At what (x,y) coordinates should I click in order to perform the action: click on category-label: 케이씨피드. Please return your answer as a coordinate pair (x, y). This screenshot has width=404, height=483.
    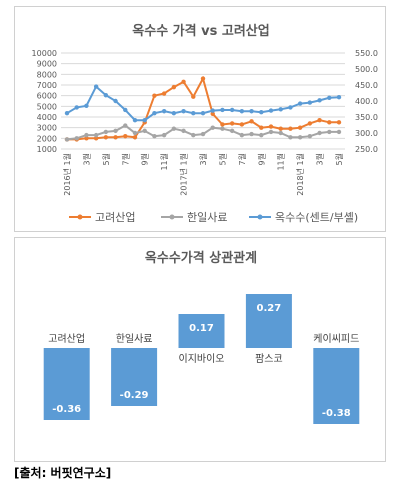
    Looking at the image, I should click on (336, 339).